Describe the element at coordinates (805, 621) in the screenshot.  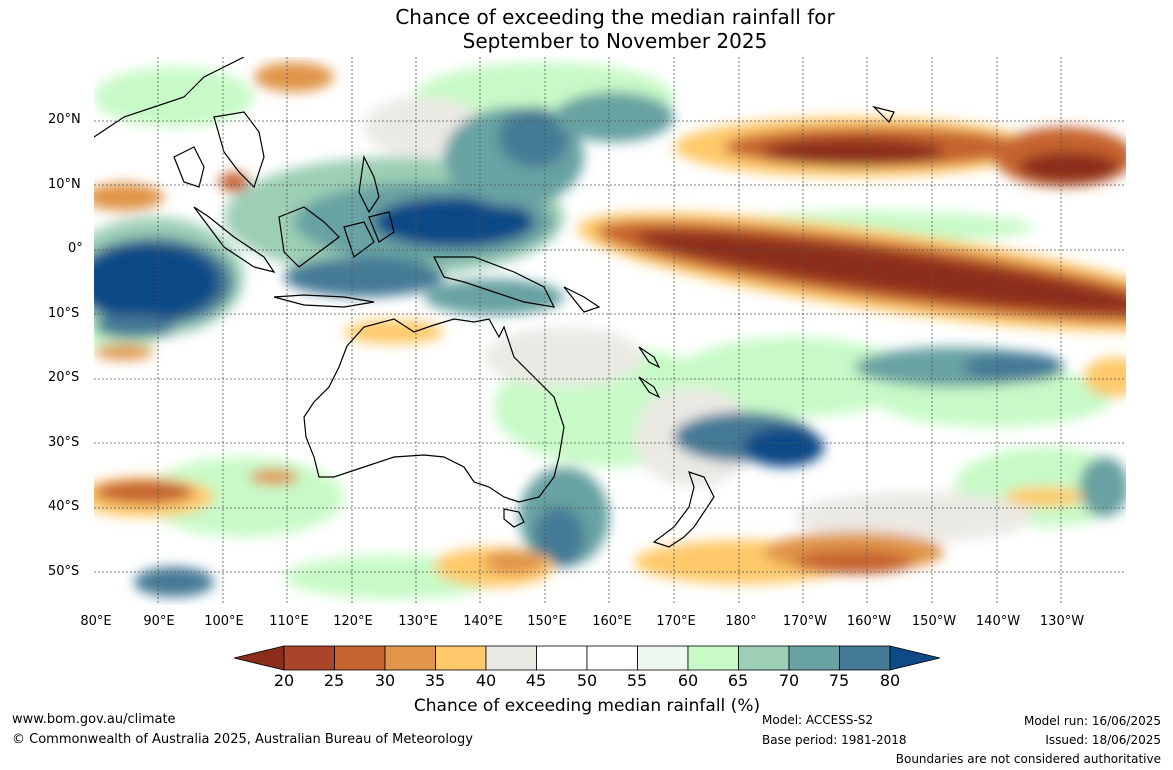
I see `lon-label: 170°W` at that location.